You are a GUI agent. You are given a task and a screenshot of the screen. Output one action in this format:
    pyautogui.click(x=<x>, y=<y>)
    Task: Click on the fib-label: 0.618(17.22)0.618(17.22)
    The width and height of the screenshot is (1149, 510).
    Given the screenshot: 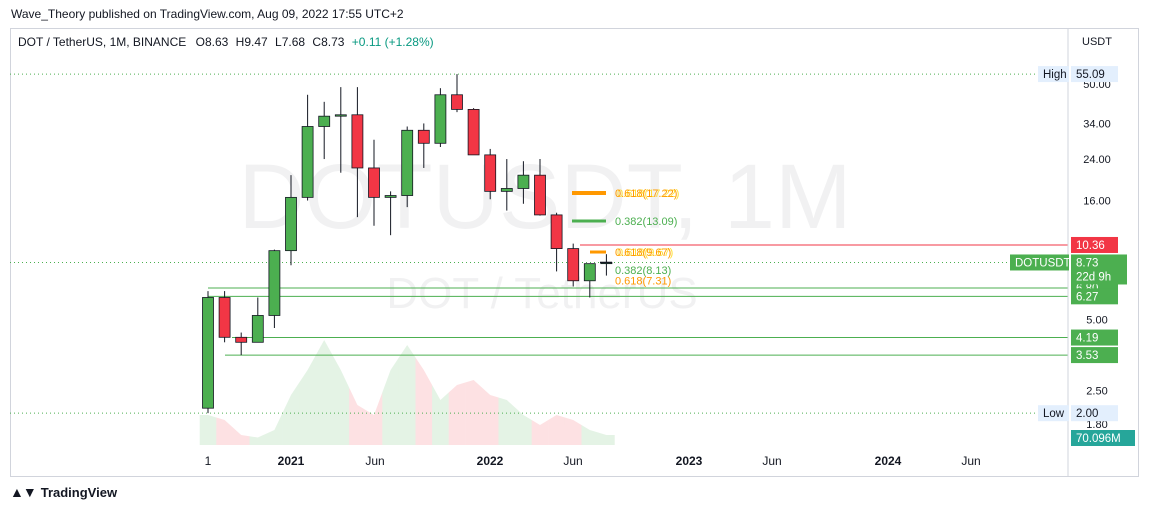 What is the action you would take?
    pyautogui.click(x=647, y=194)
    